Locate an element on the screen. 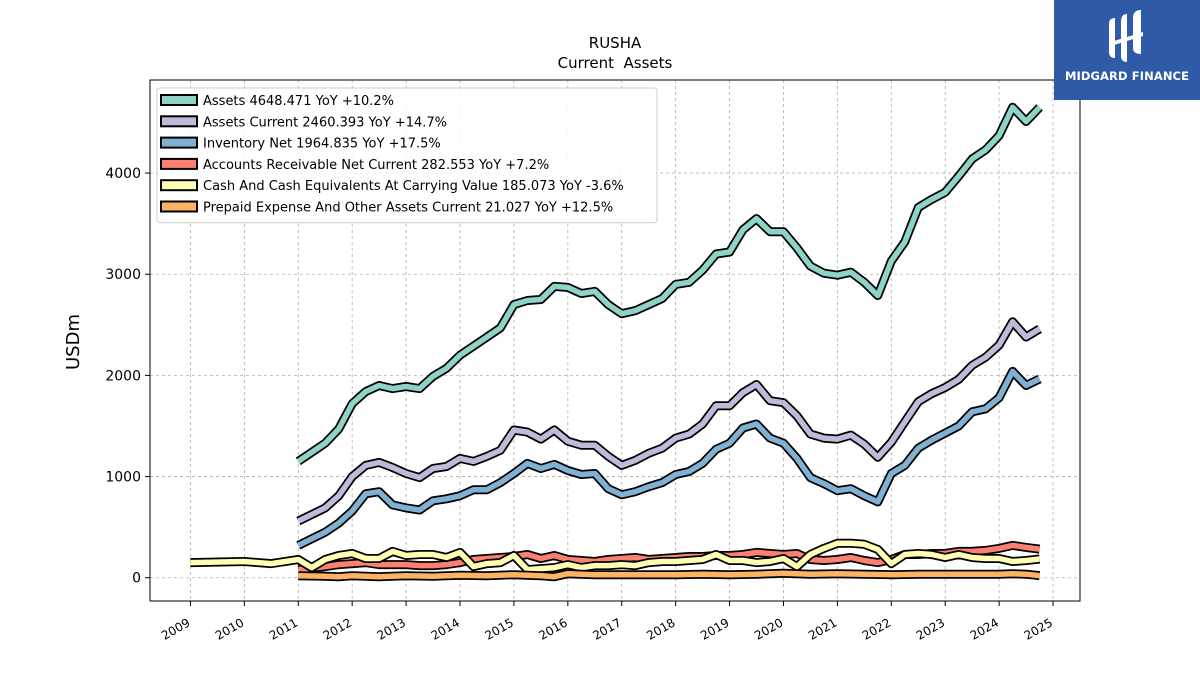 Image resolution: width=1200 pixels, height=675 pixels. y-tick-label: 0 is located at coordinates (136, 579).